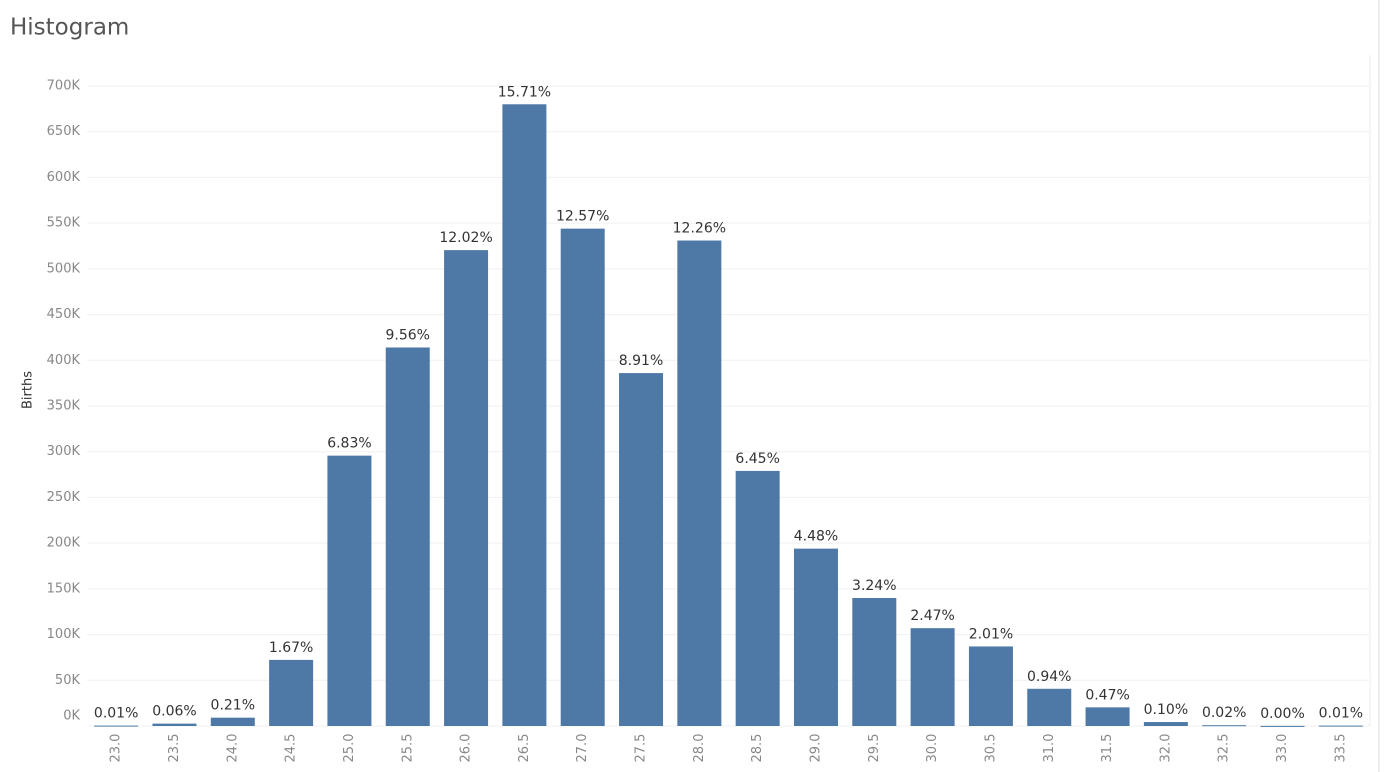 This screenshot has height=772, width=1386. What do you see at coordinates (64, 588) in the screenshot?
I see `y-tick-label: 150K` at bounding box center [64, 588].